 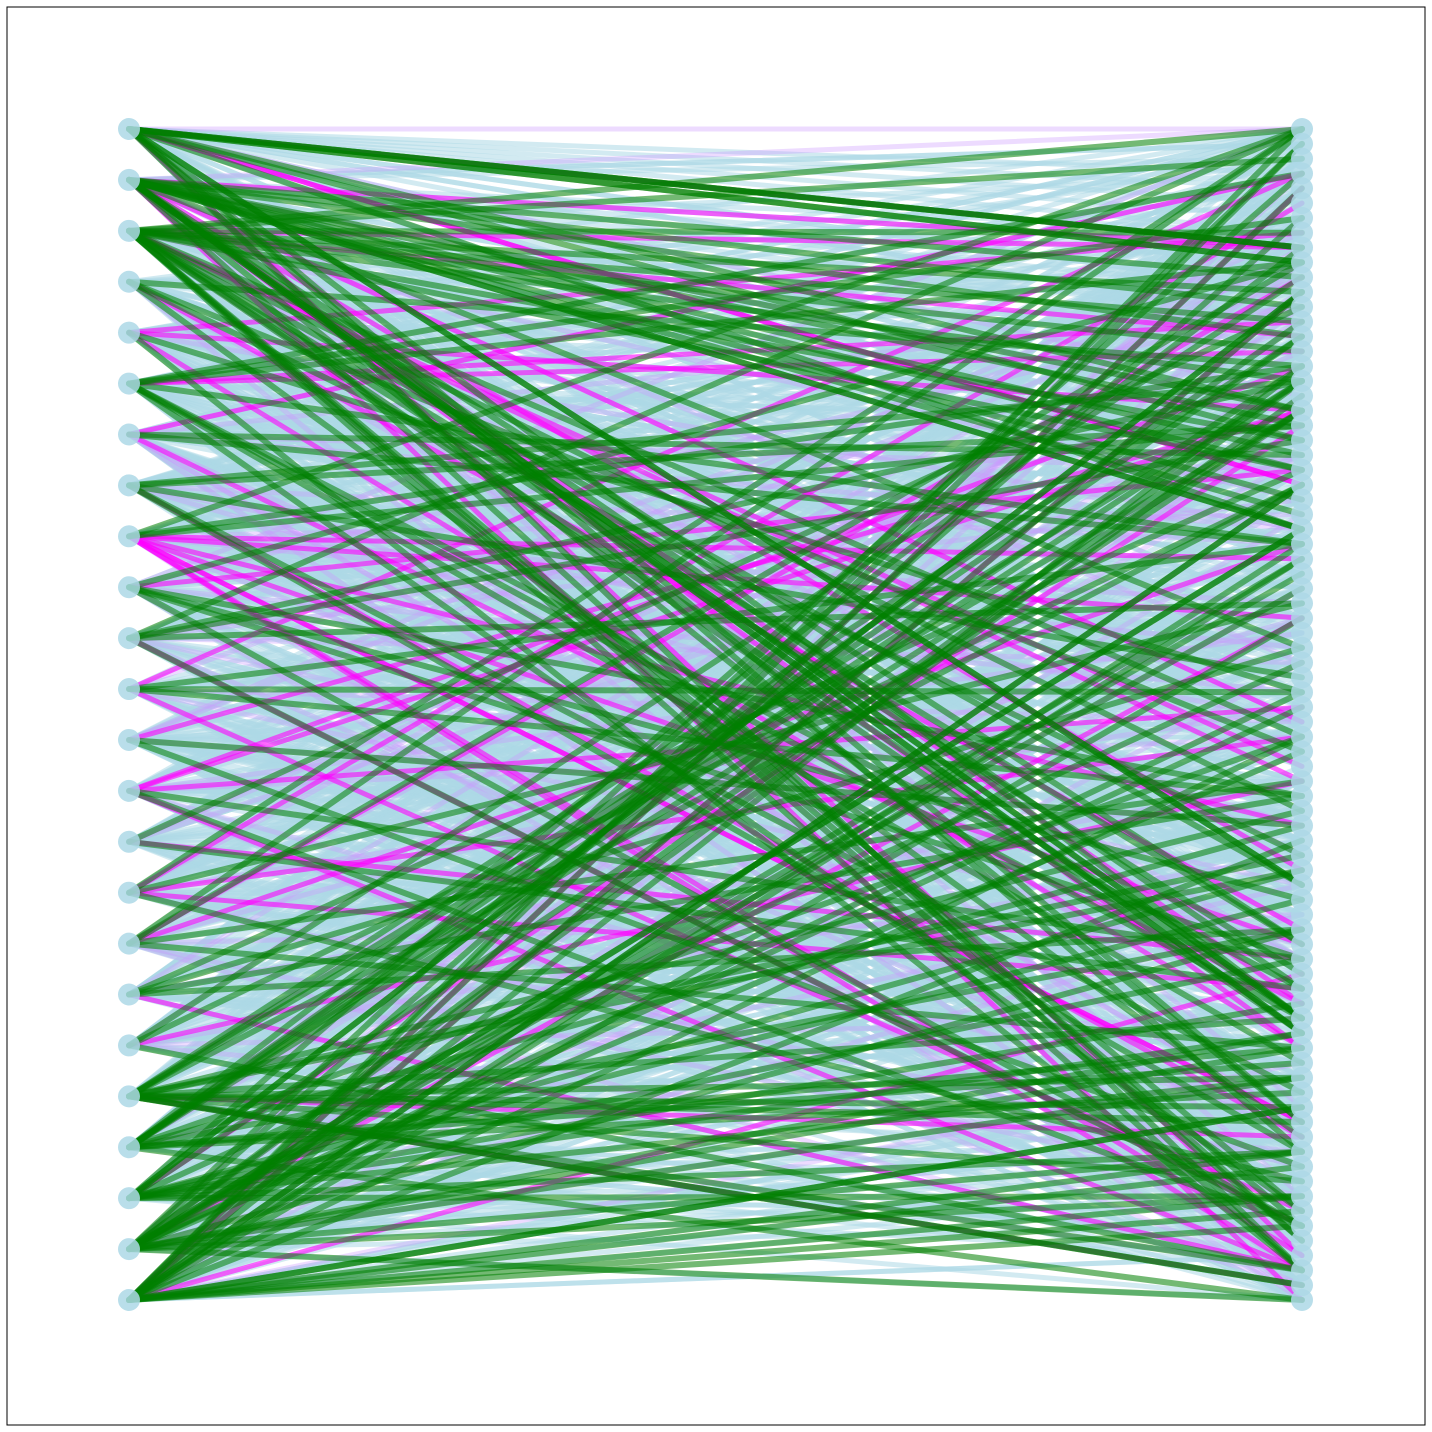 I want to click on right-node, so click(x=1302, y=1300).